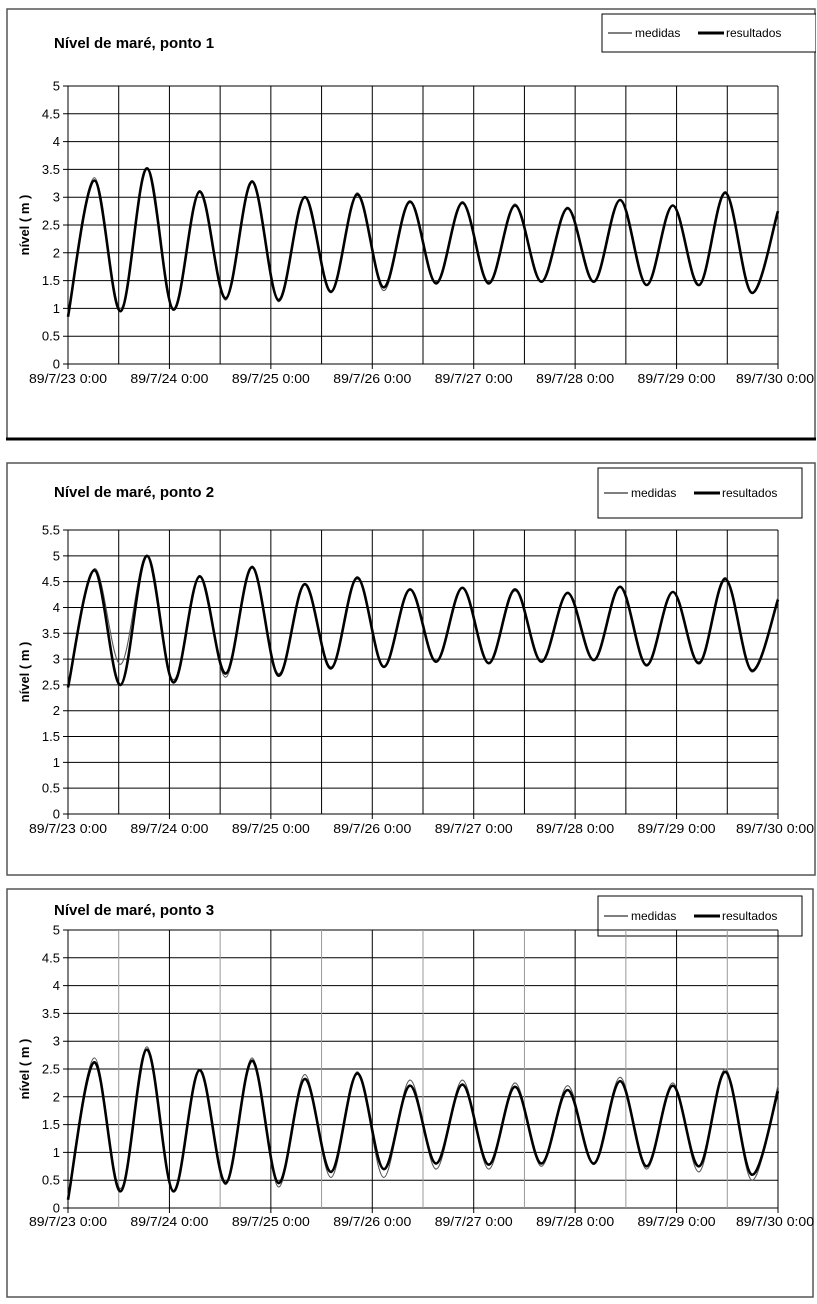 This screenshot has width=817, height=1304. Describe the element at coordinates (134, 43) in the screenshot. I see `chart-title: Nível de maré, ponto 1` at that location.